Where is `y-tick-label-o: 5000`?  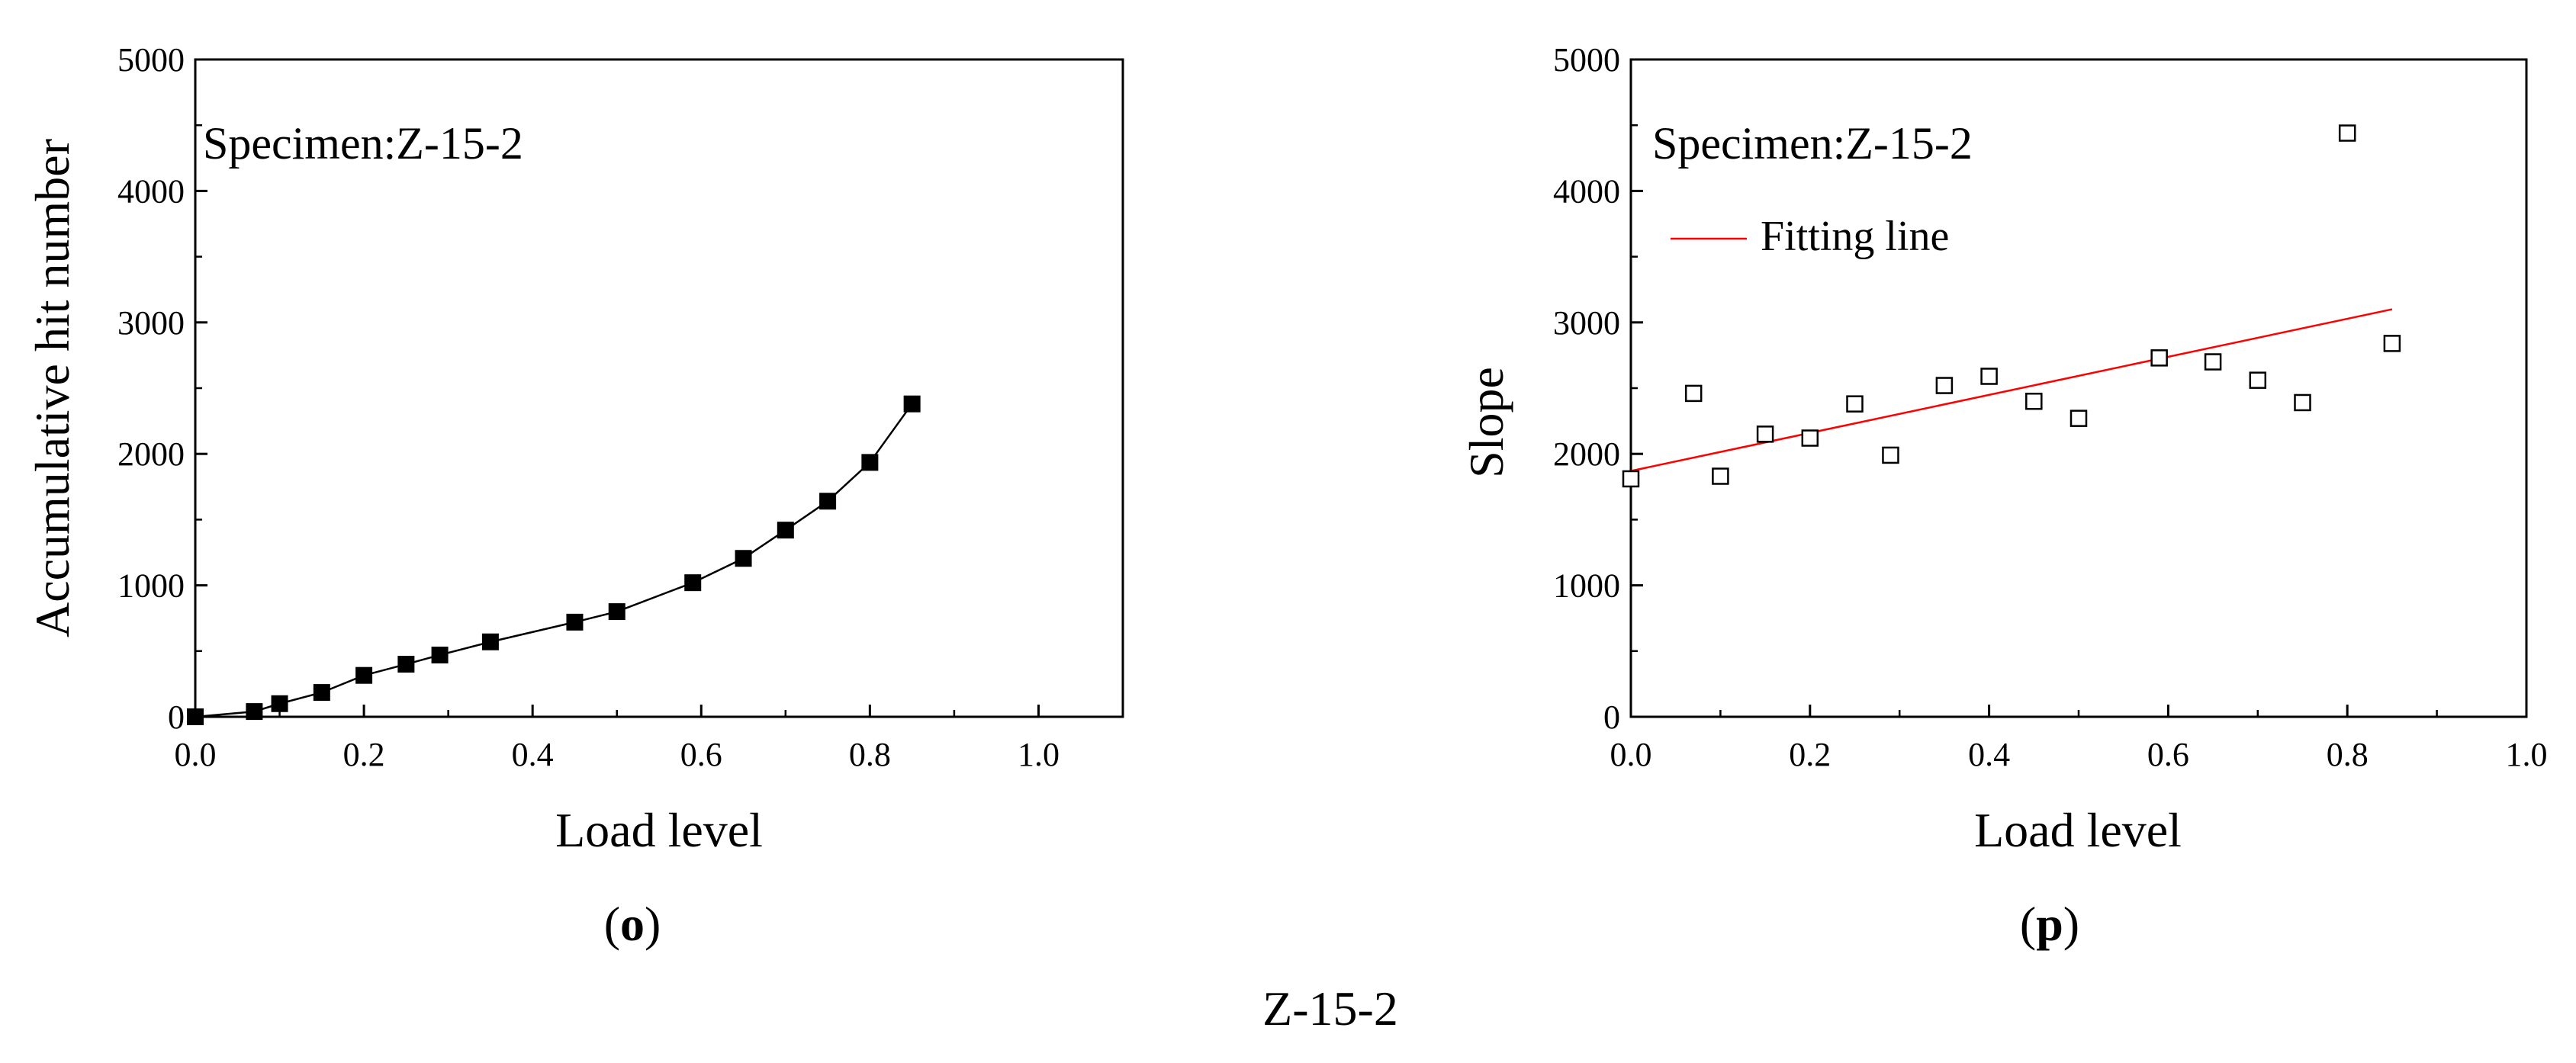 y-tick-label-o: 5000 is located at coordinates (151, 60).